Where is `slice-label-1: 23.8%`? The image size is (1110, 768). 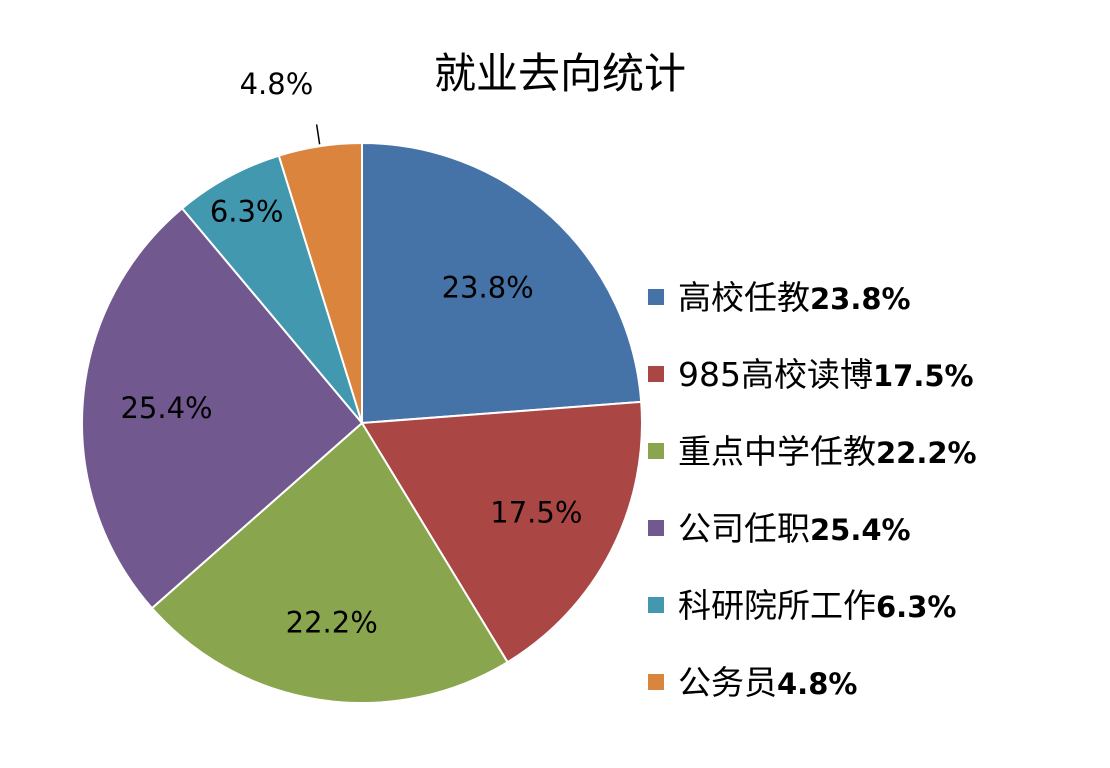 slice-label-1: 23.8% is located at coordinates (488, 287).